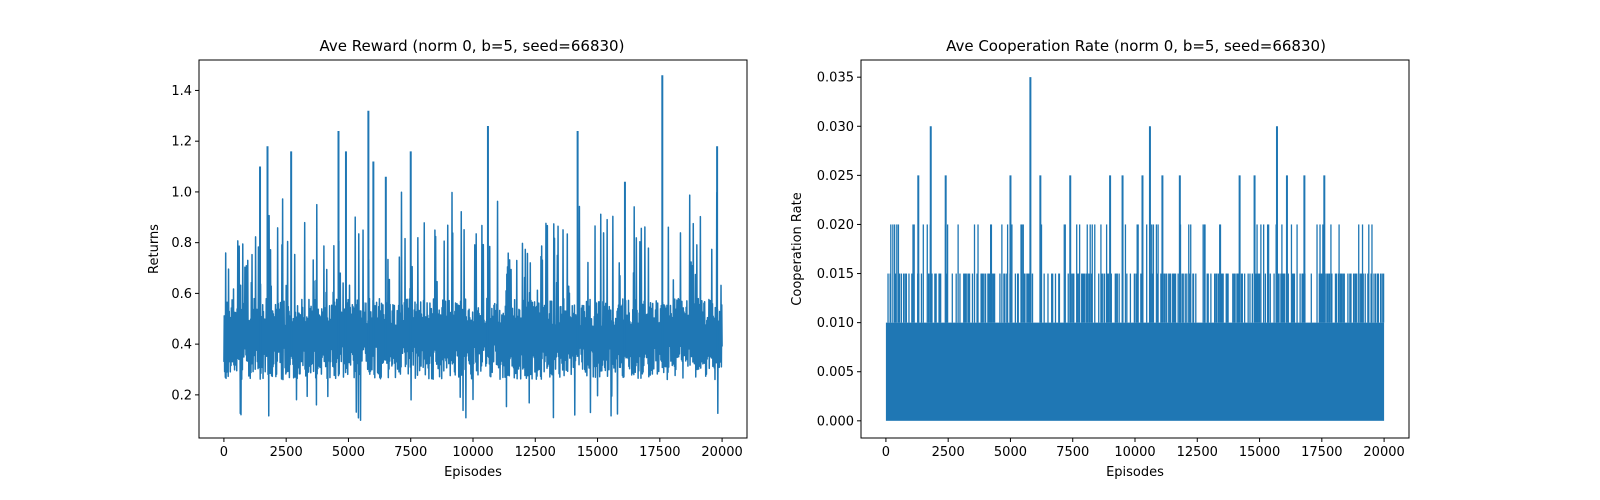  What do you see at coordinates (154, 249) in the screenshot?
I see `reward-y-axis-label: Returns` at bounding box center [154, 249].